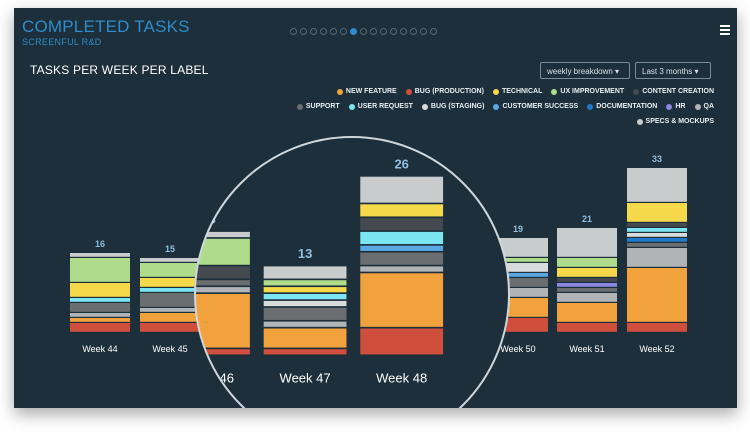 The width and height of the screenshot is (750, 447). I want to click on legend-item: SUPPORT, so click(318, 106).